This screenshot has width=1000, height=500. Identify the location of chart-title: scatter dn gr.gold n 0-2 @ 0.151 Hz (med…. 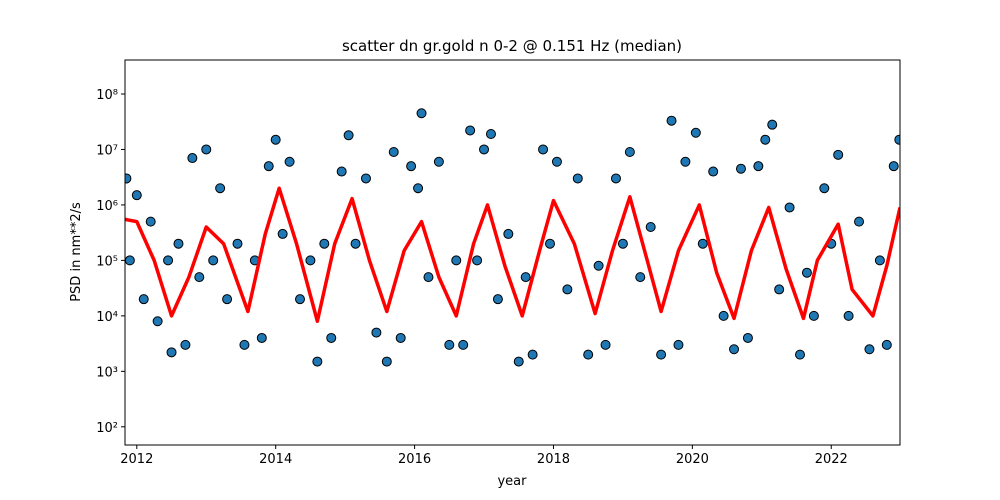
(512, 46).